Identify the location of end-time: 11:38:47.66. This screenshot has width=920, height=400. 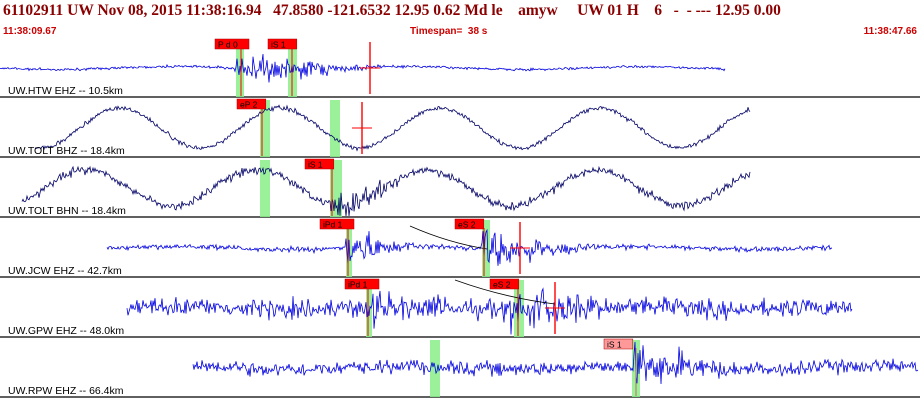
(890, 31).